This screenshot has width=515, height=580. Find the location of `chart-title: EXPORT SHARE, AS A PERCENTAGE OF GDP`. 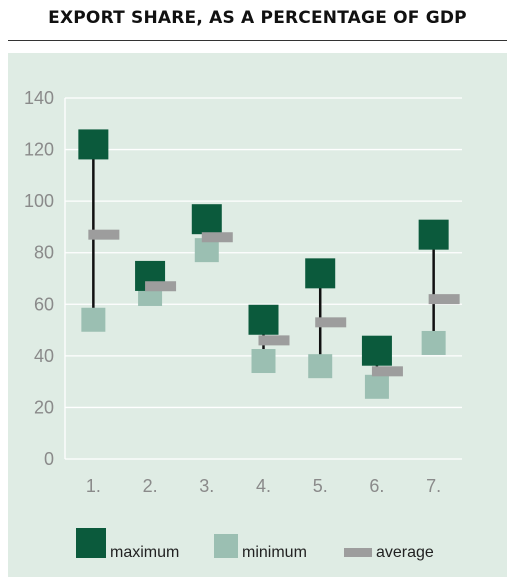

chart-title: EXPORT SHARE, AS A PERCENTAGE OF GDP is located at coordinates (257, 18).